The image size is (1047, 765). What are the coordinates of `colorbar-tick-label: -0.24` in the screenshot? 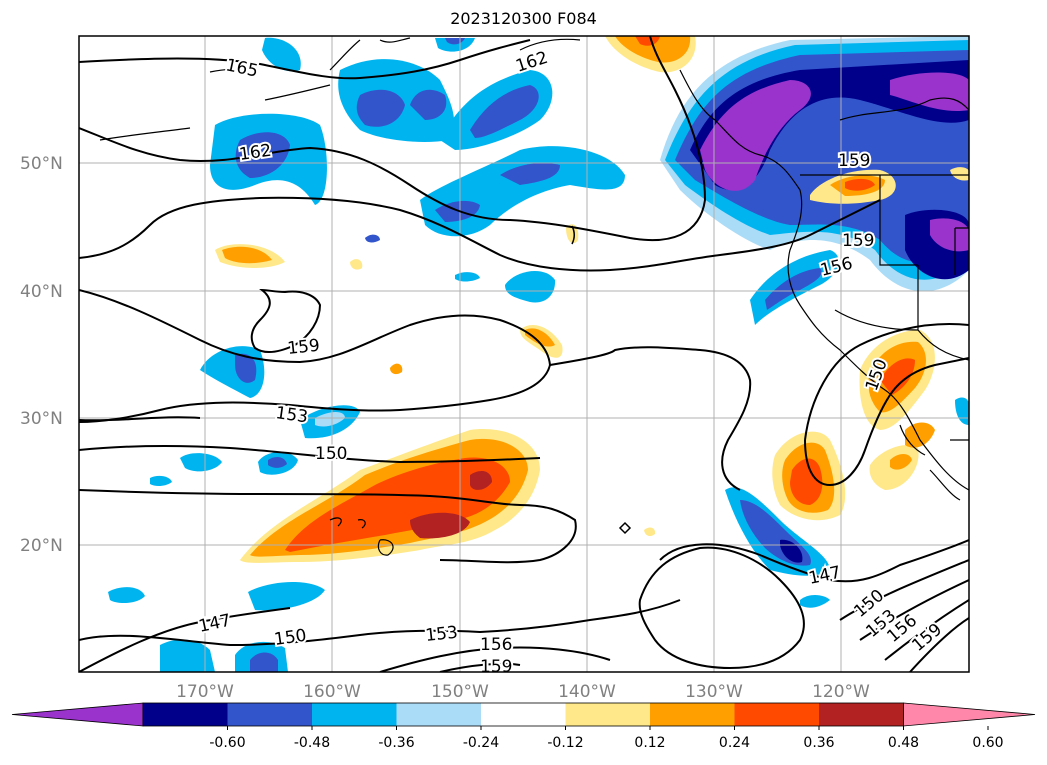 It's located at (481, 743).